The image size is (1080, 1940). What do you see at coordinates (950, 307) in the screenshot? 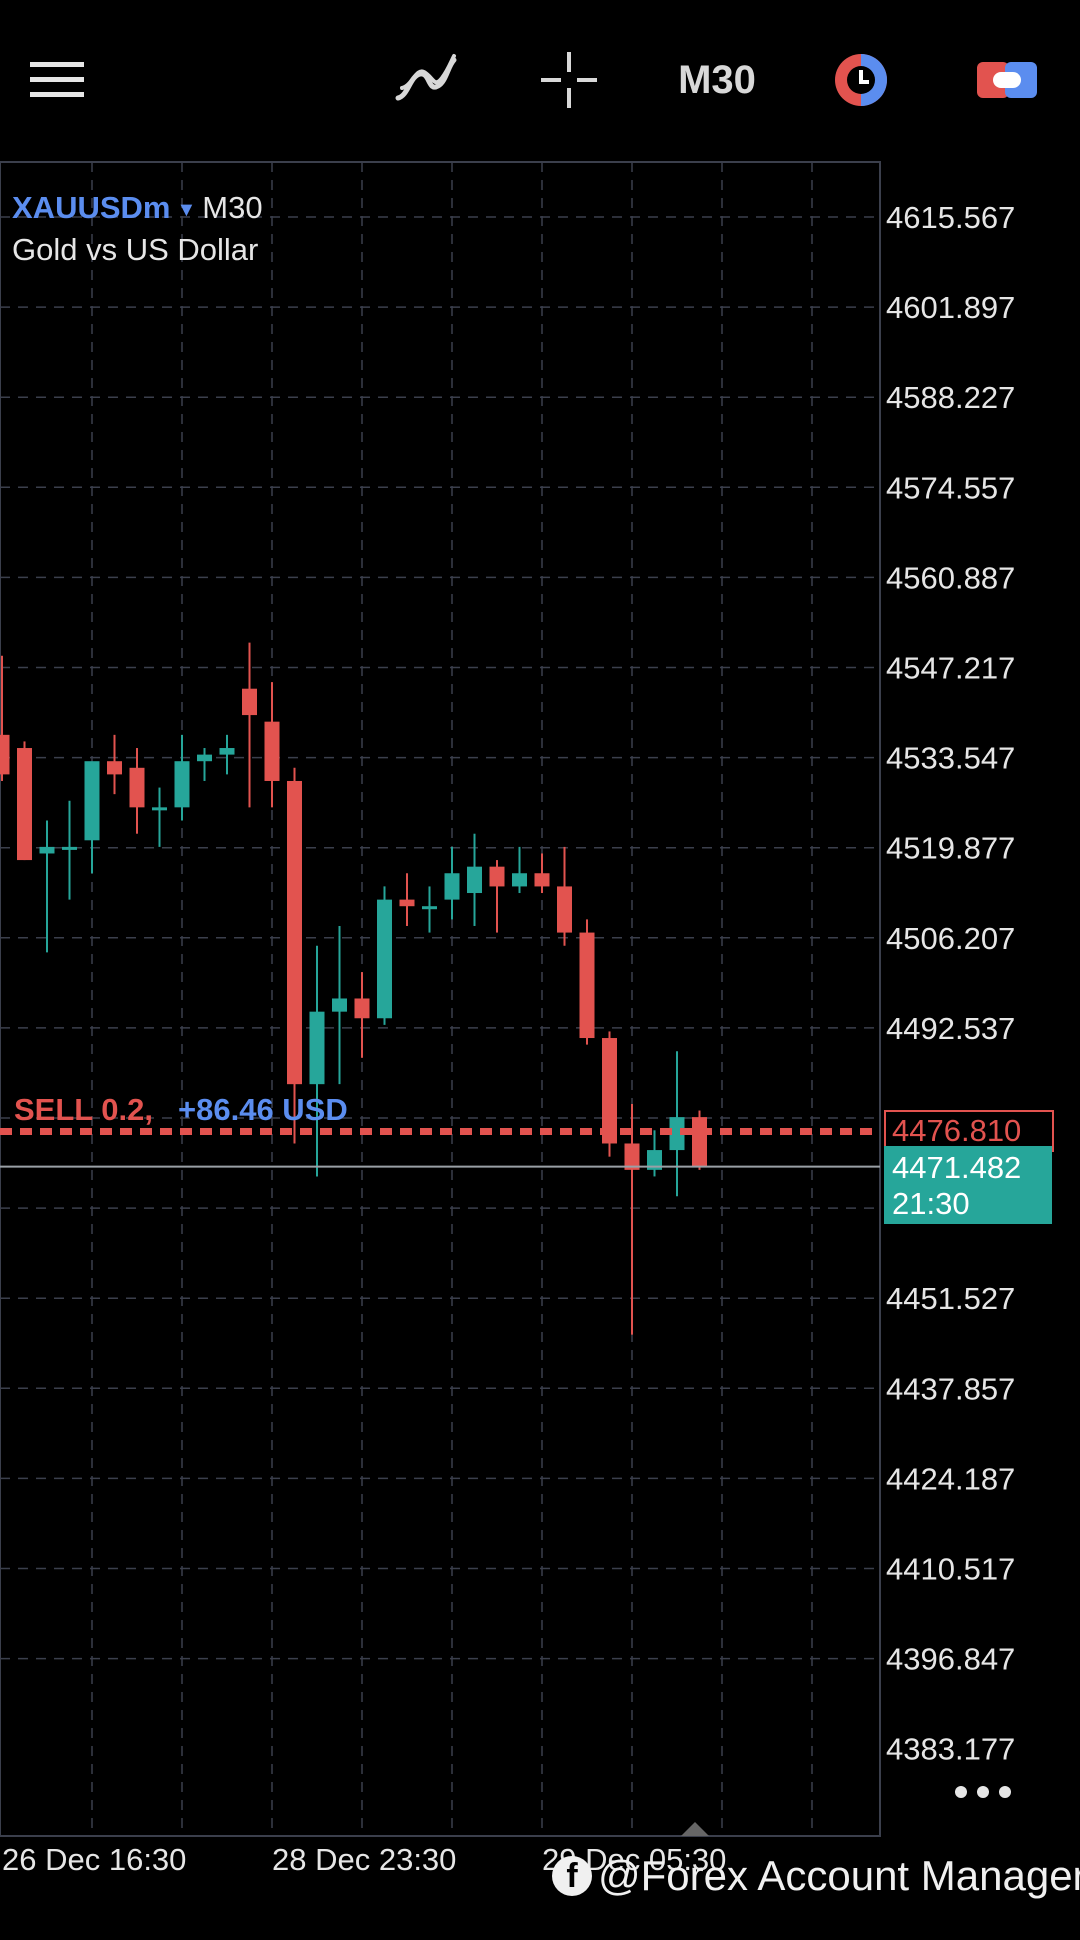
I see `price-axis-label: 4601.897` at bounding box center [950, 307].